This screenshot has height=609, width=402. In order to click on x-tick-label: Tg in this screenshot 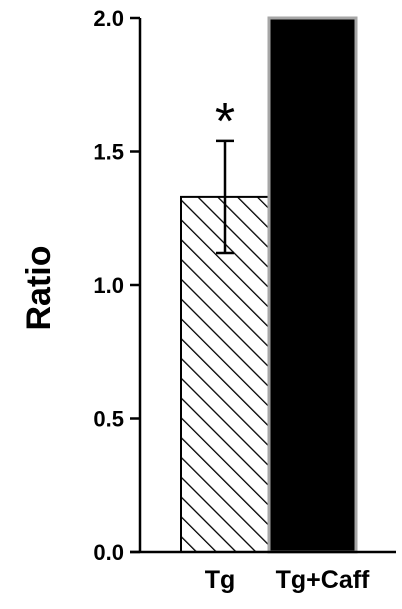, I will do `click(220, 580)`.